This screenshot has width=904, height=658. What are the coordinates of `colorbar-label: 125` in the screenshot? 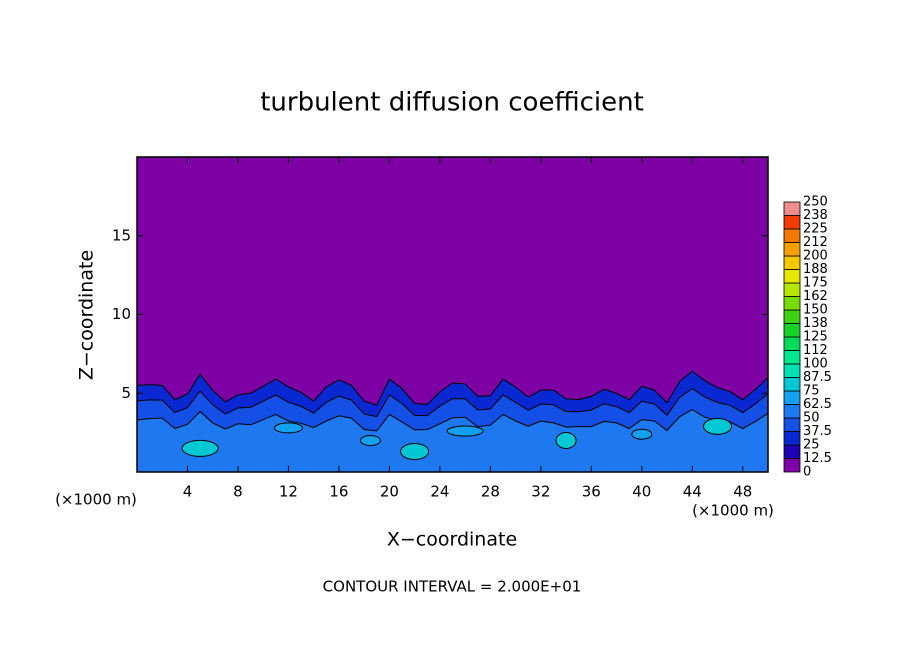 It's located at (815, 337).